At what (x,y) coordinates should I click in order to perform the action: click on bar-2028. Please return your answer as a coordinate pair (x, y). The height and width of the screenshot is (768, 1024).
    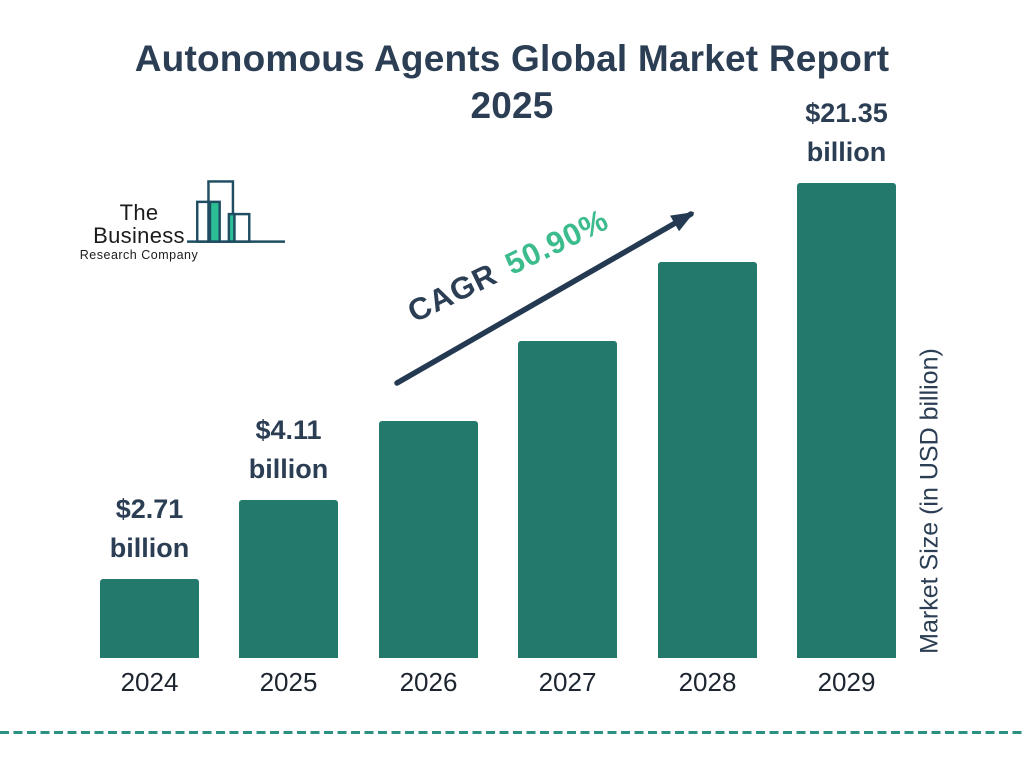
    Looking at the image, I should click on (707, 460).